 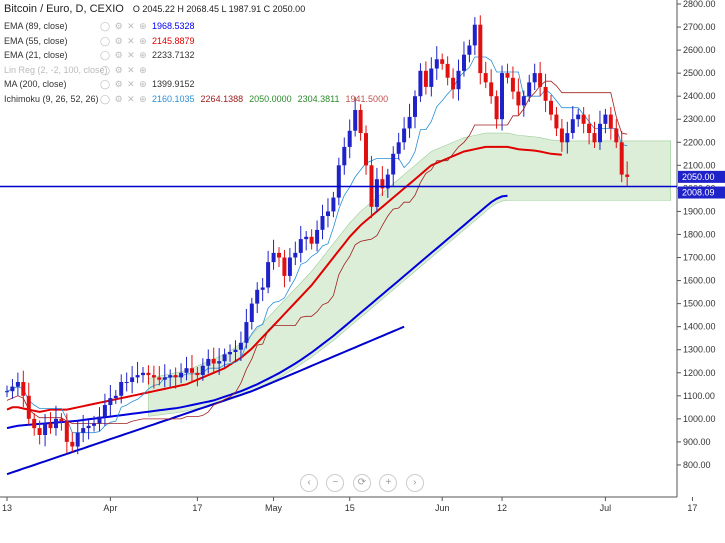 I want to click on x-tick-label: 15, so click(x=350, y=508).